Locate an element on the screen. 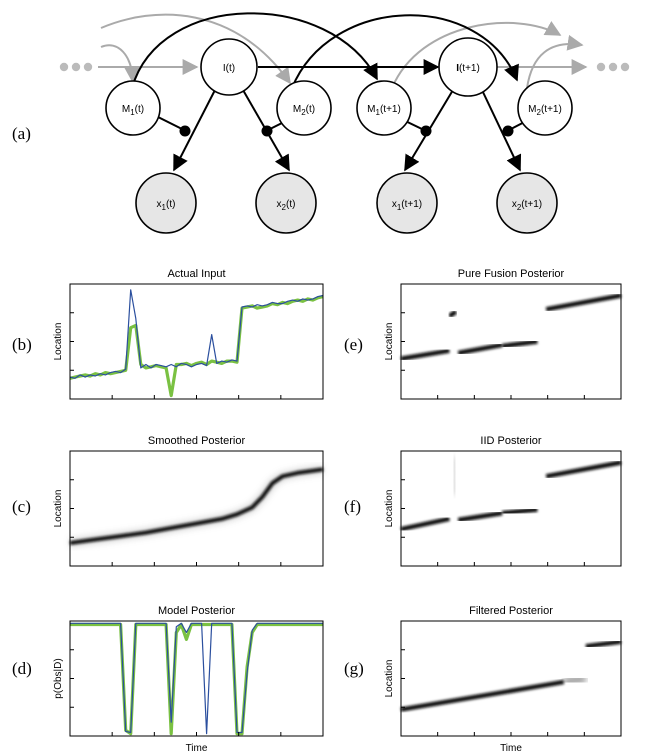  plot-data-g is located at coordinates (511, 675).